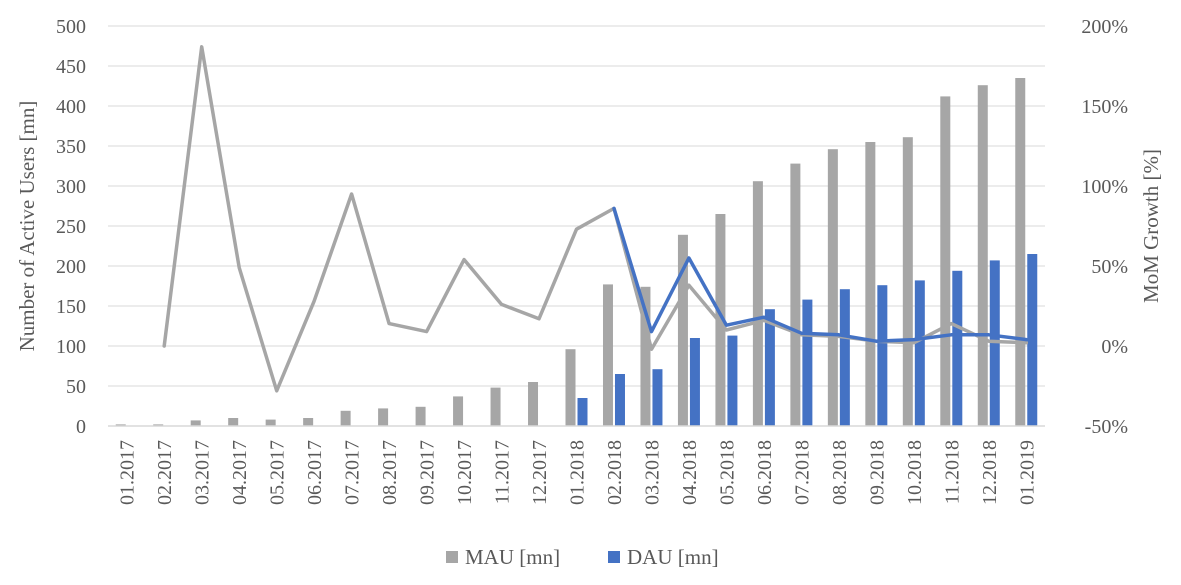  Describe the element at coordinates (512, 557) in the screenshot. I see `legend-label-mau: MAU [mn]` at that location.